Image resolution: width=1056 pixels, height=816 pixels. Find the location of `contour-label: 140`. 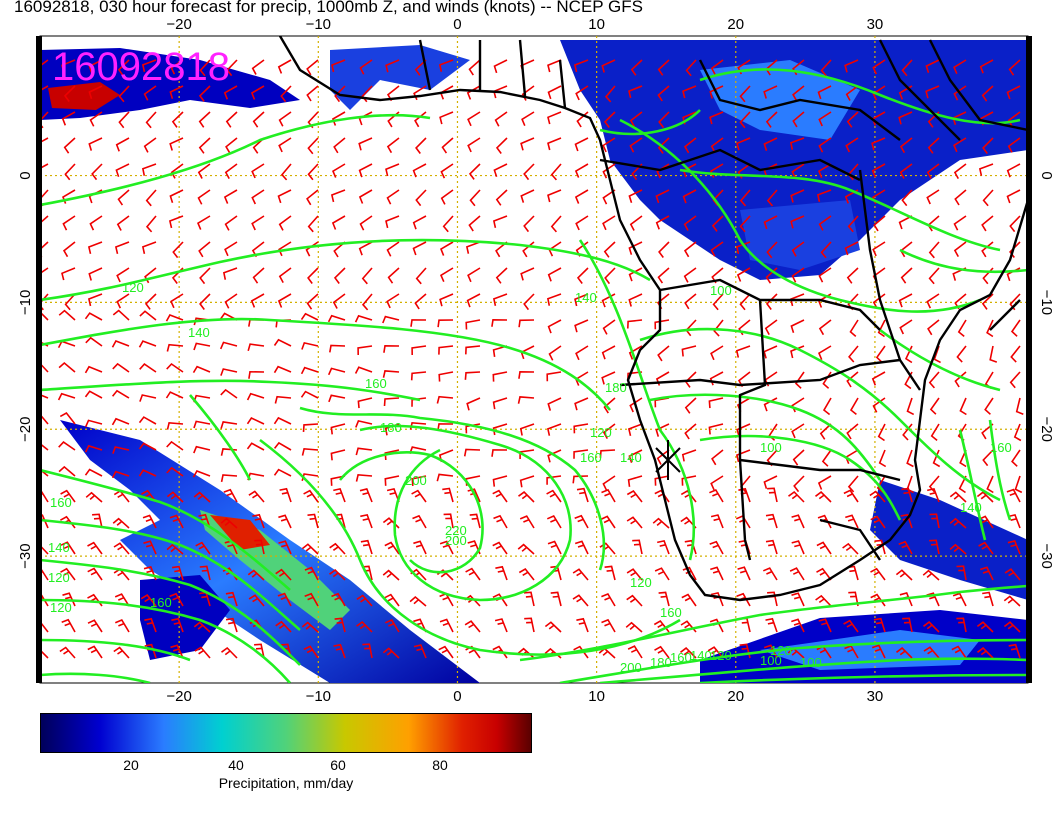

contour-label: 140 is located at coordinates (631, 457).